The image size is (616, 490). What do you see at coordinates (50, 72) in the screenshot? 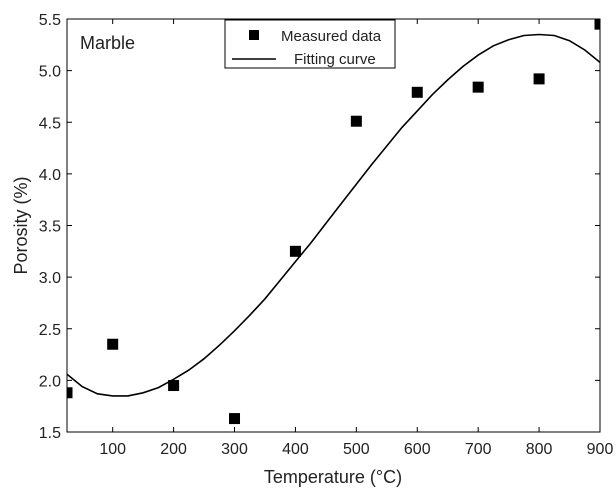
I see `y-tick-label: 5.0` at bounding box center [50, 72].